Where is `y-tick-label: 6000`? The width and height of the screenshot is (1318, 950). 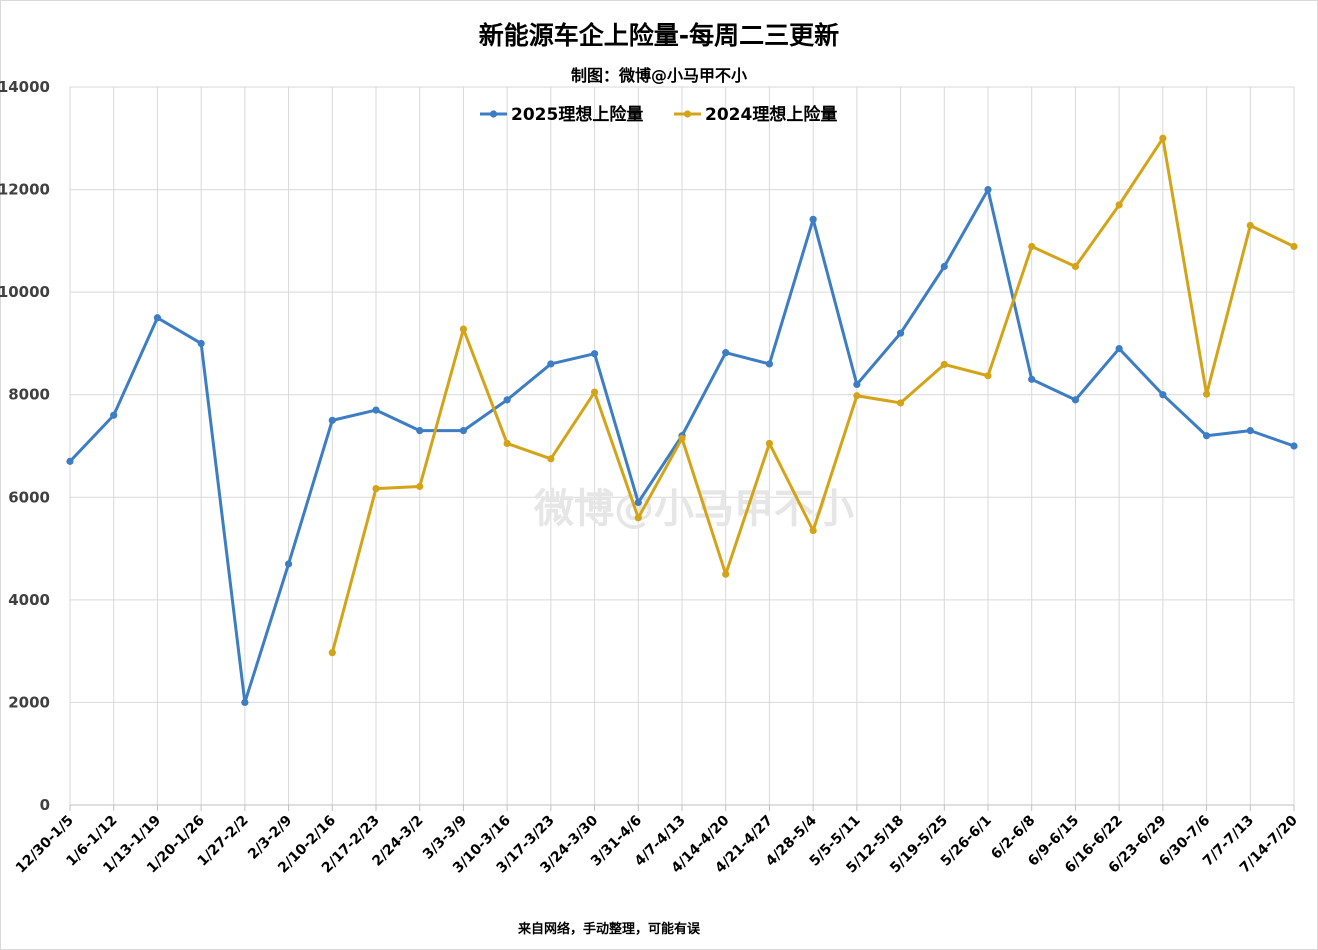 y-tick-label: 6000 is located at coordinates (29, 497).